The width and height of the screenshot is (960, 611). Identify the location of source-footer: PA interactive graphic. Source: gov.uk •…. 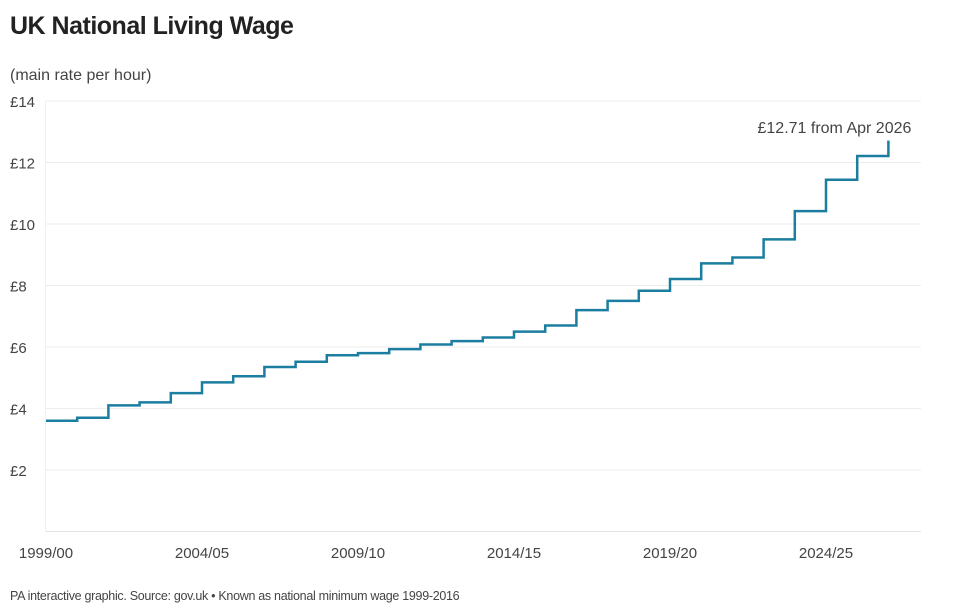
(235, 596).